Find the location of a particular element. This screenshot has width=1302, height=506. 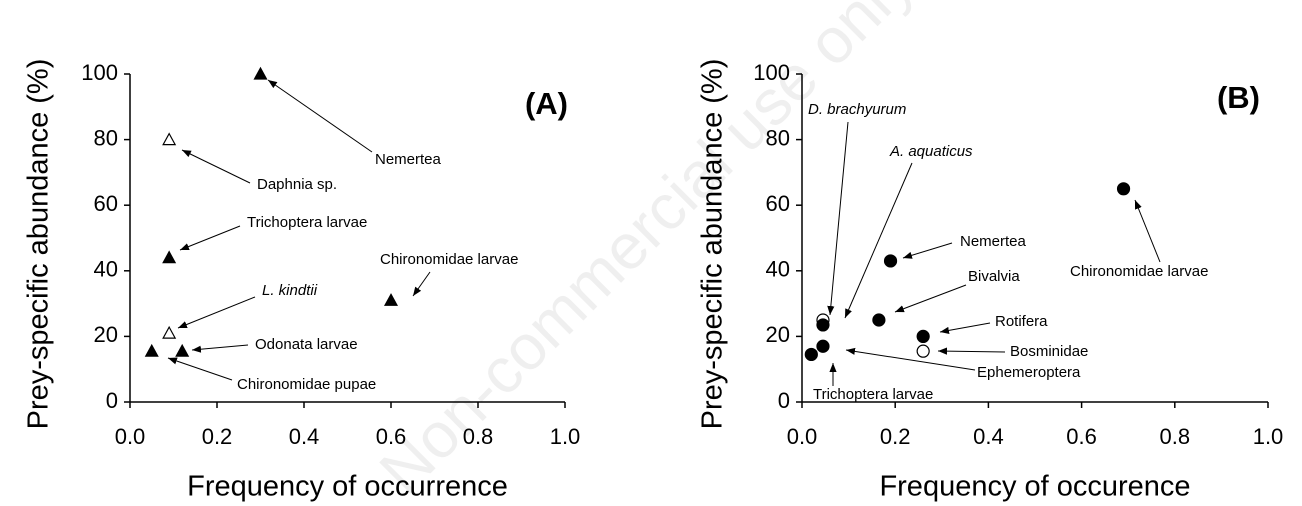

point-label: Bivalvia is located at coordinates (994, 276).